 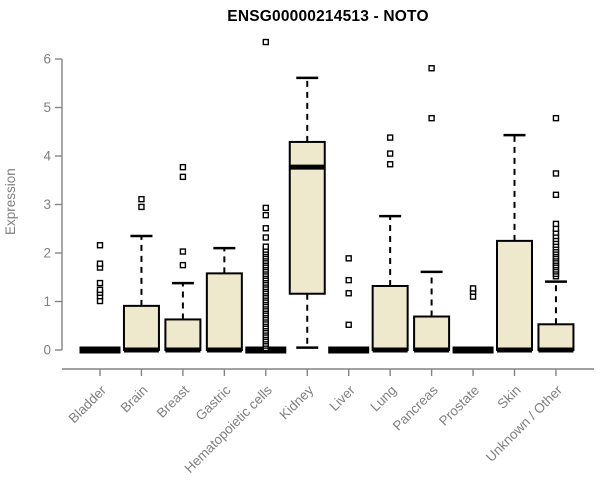 What do you see at coordinates (459, 406) in the screenshot?
I see `svg-text: Prostate` at bounding box center [459, 406].